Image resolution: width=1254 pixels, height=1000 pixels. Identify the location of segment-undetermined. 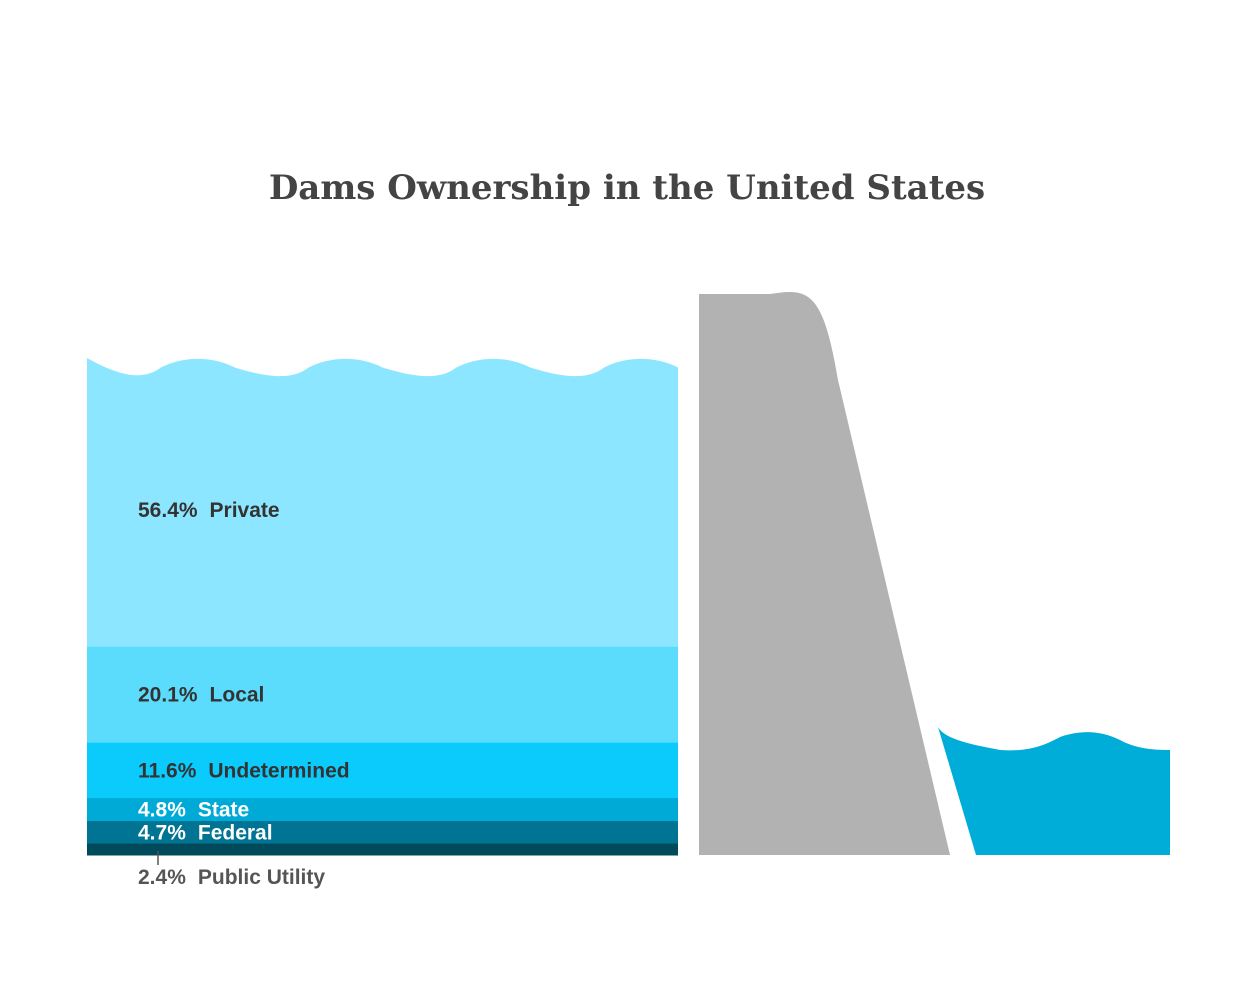
(382, 770).